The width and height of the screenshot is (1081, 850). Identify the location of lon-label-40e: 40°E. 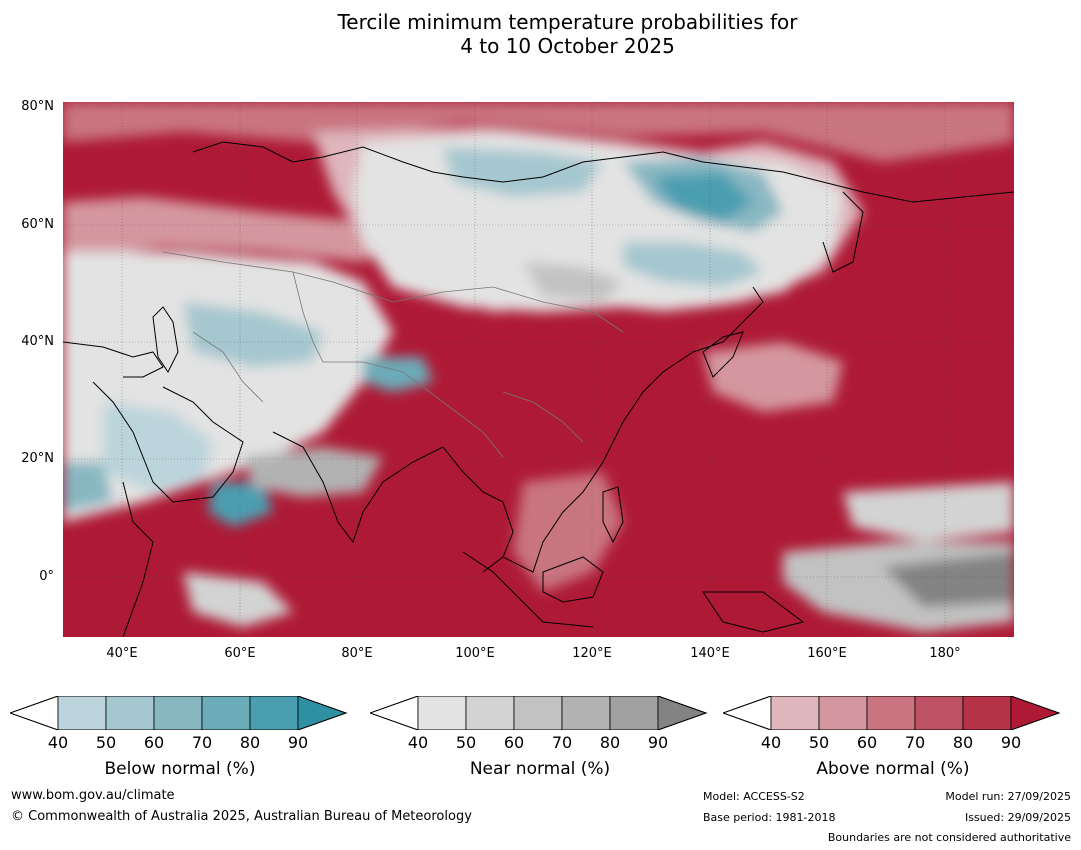
(122, 653).